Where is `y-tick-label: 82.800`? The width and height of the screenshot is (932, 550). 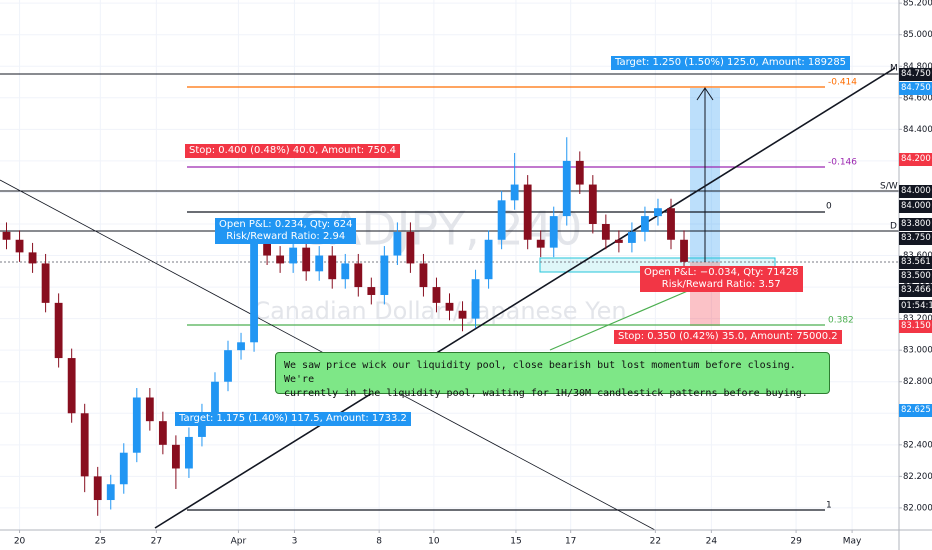
y-tick-label: 82.800 is located at coordinates (917, 382).